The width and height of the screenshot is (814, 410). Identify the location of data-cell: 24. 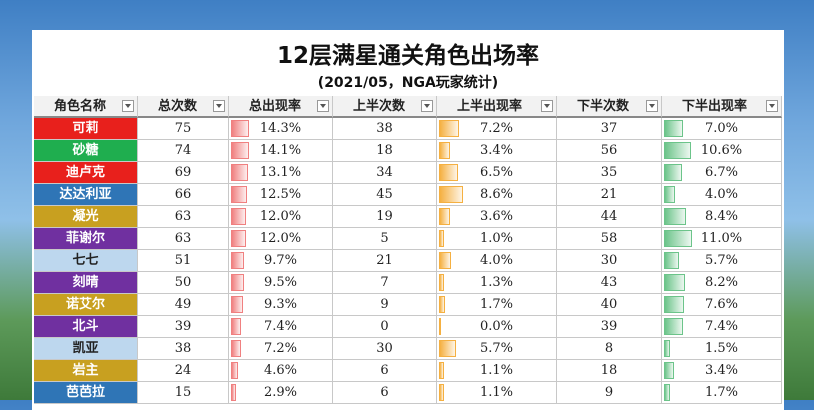
(183, 371).